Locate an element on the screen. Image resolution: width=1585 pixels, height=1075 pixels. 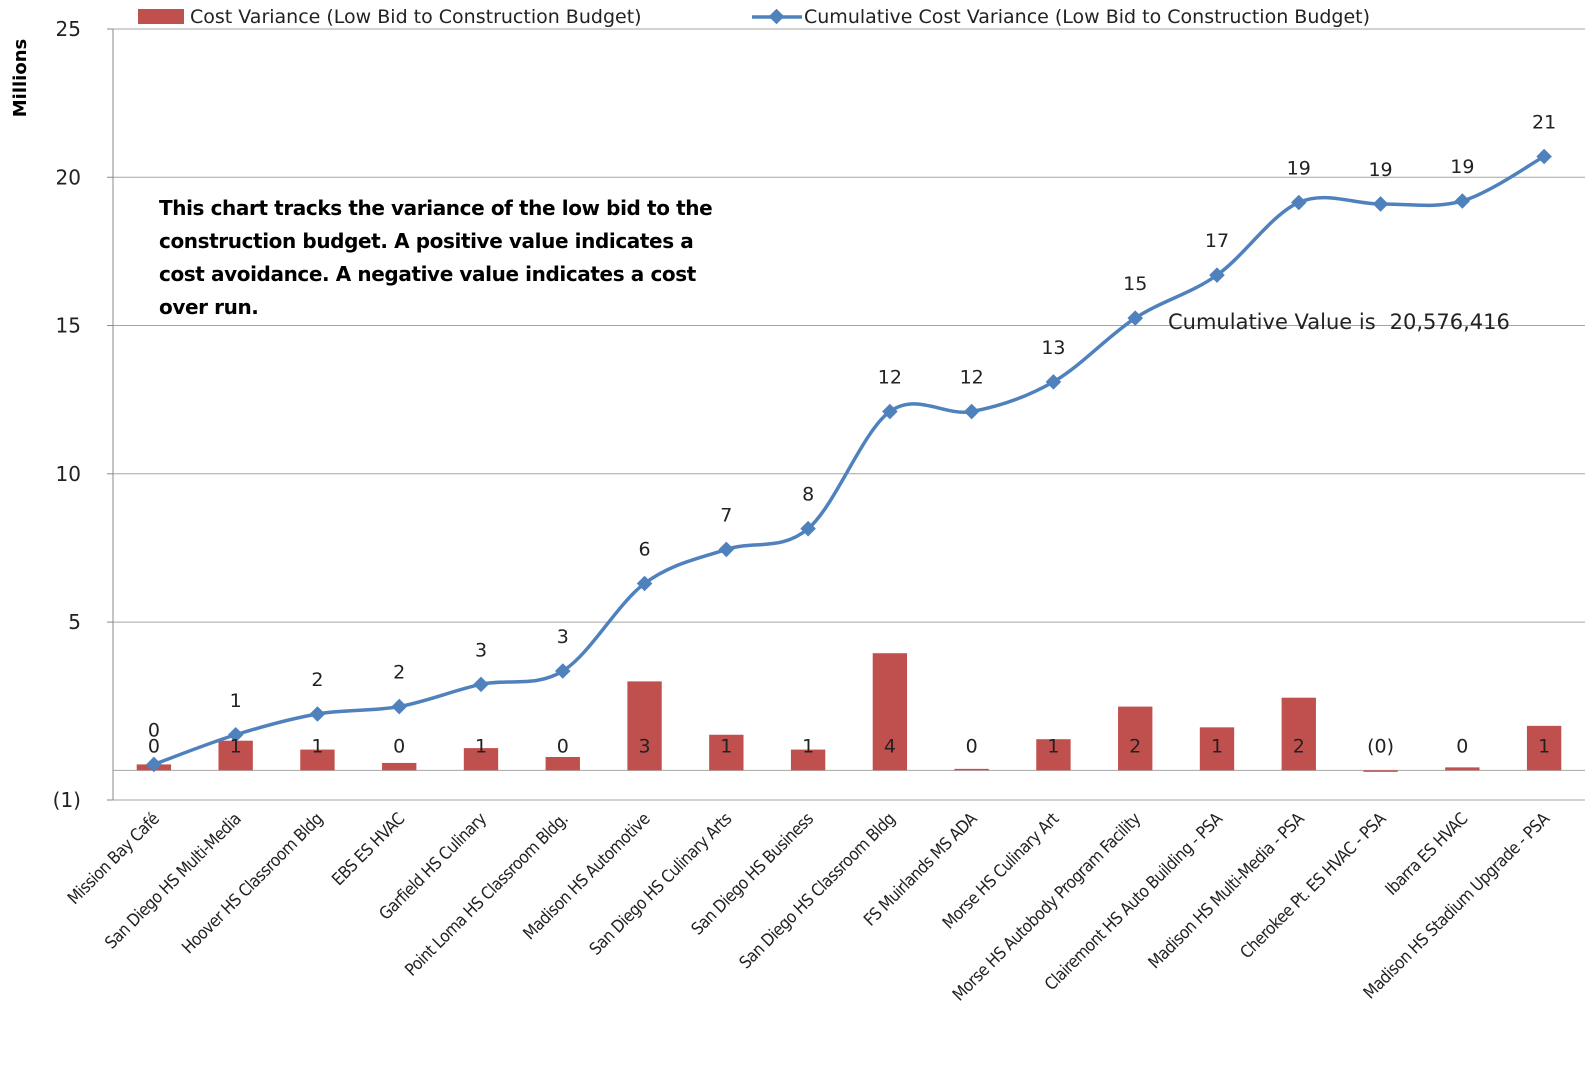
category-label: Clairemont HS Auto Building - PSA is located at coordinates (1134, 902).